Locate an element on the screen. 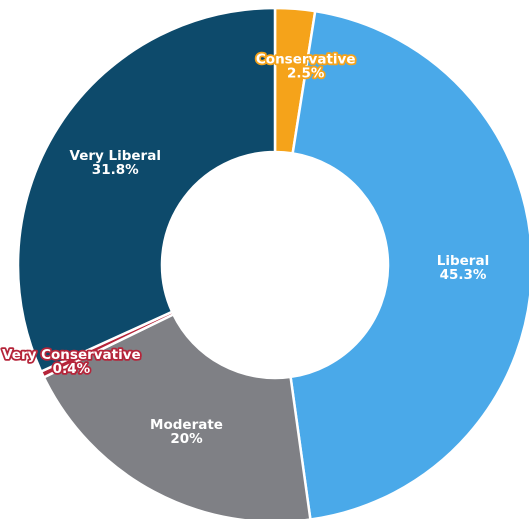 This screenshot has height=519, width=529. slice-category-conservative: Conservative is located at coordinates (306, 60).